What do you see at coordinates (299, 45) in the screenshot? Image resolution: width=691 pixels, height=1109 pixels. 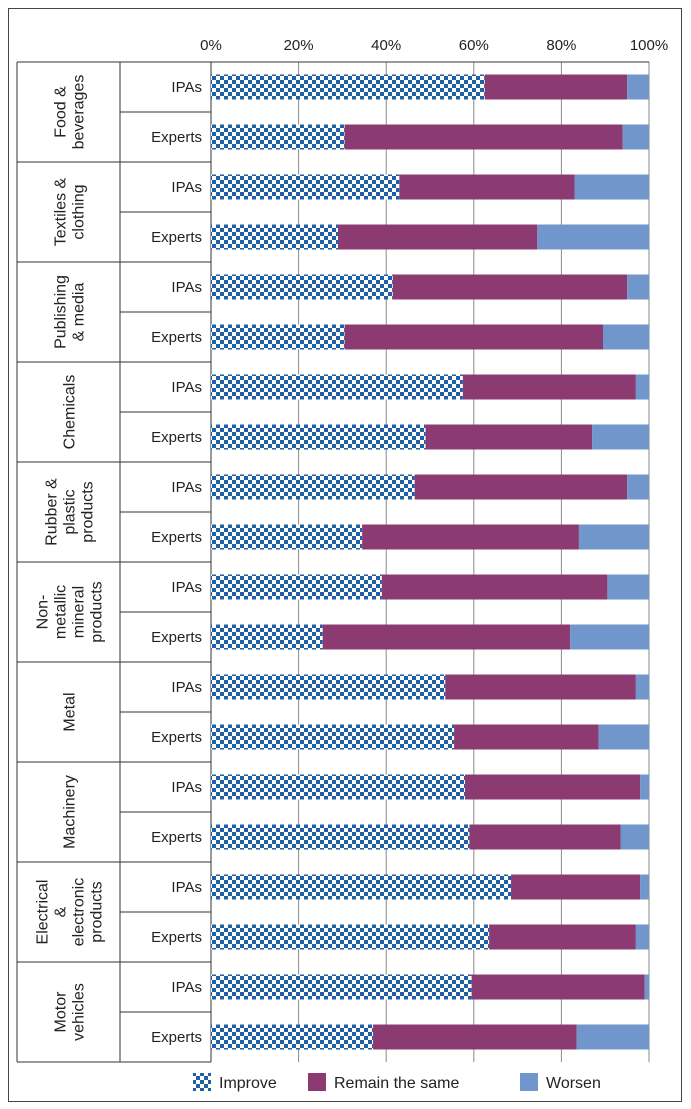 I see `x-tick-label: 20%` at bounding box center [299, 45].